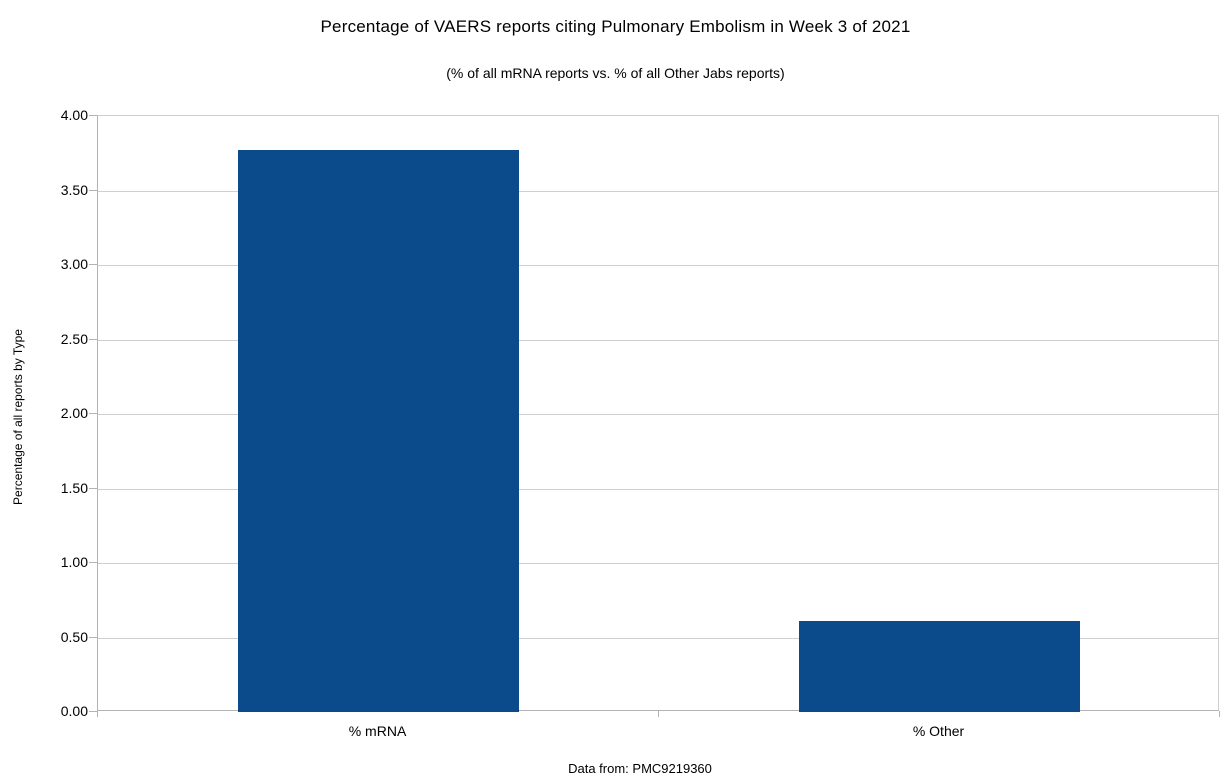 Image resolution: width=1231 pixels, height=778 pixels. Describe the element at coordinates (74, 264) in the screenshot. I see `y-tick-label: 3.00` at that location.